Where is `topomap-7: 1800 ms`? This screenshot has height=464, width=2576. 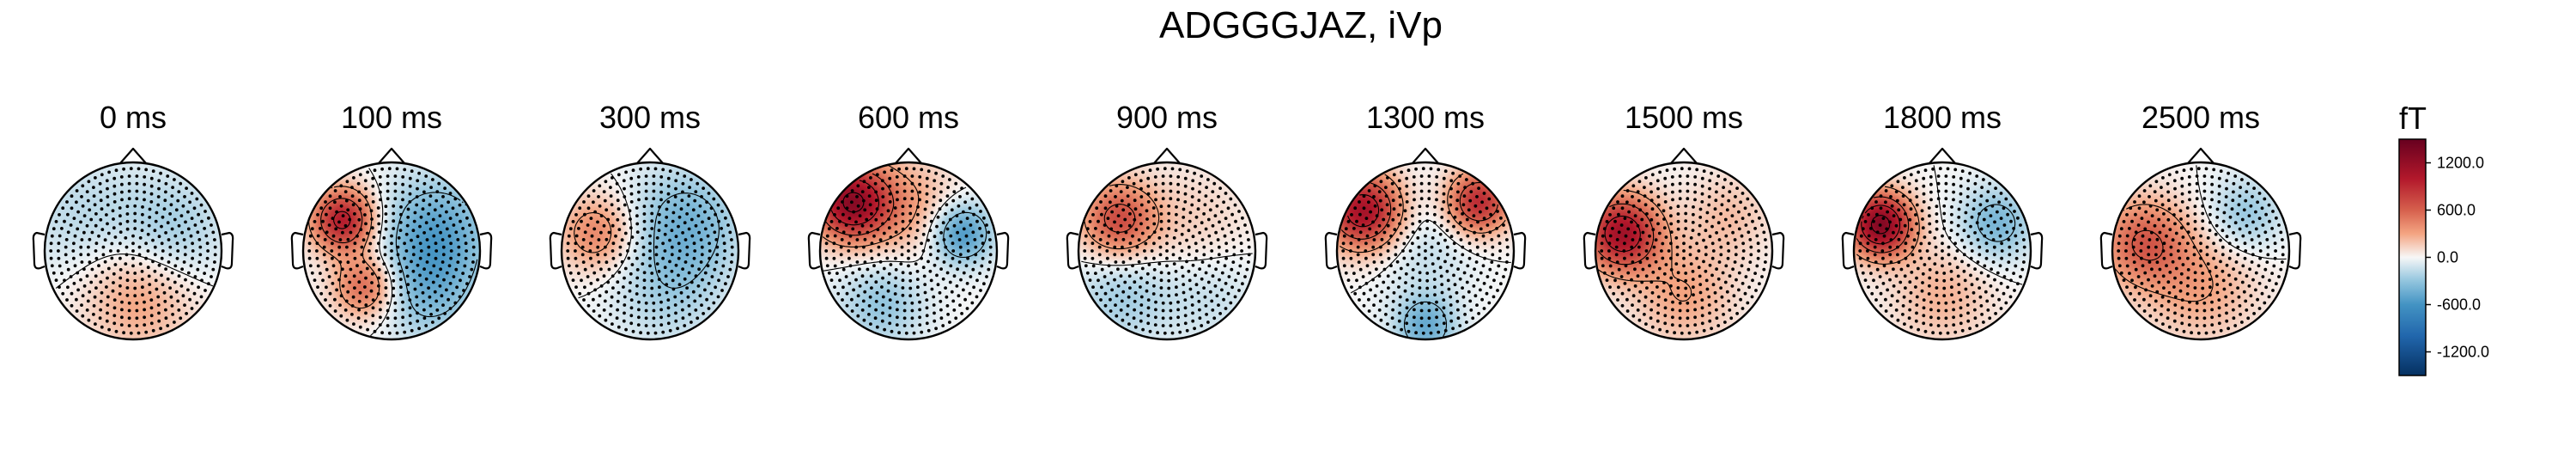
topomap-7: 1800 ms is located at coordinates (1943, 220).